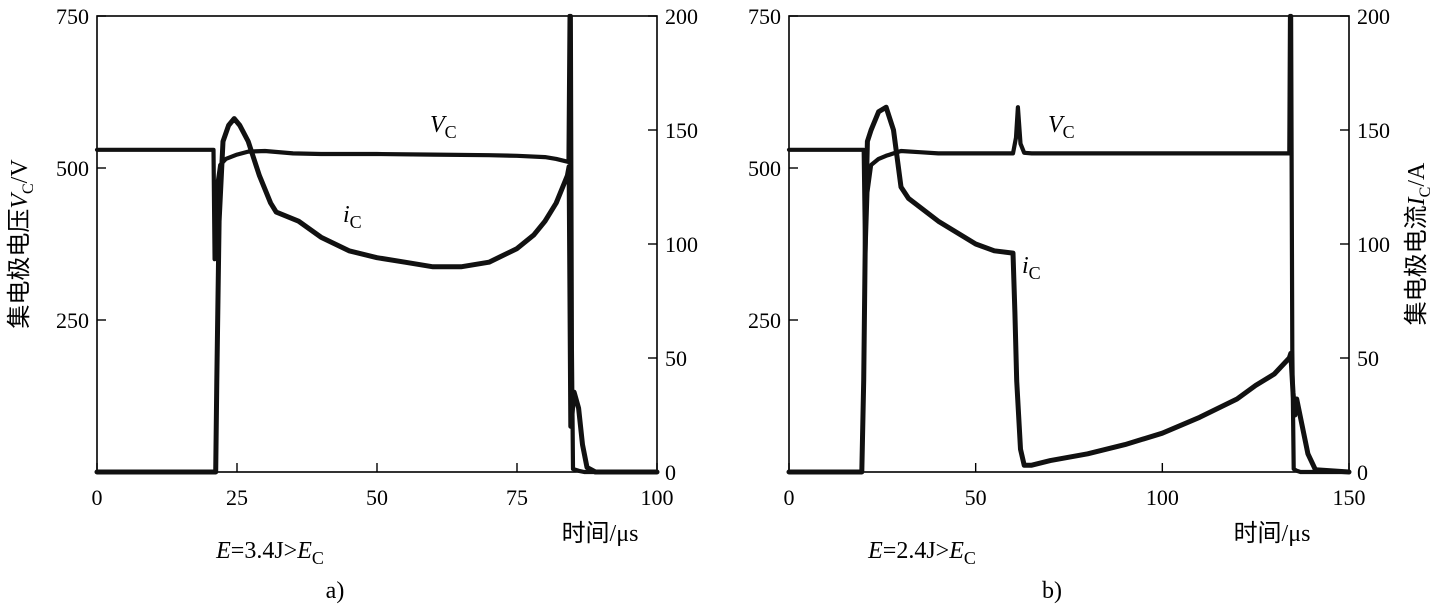 This screenshot has width=1440, height=606. Describe the element at coordinates (237, 497) in the screenshot. I see `x-tick-label: 25` at that location.